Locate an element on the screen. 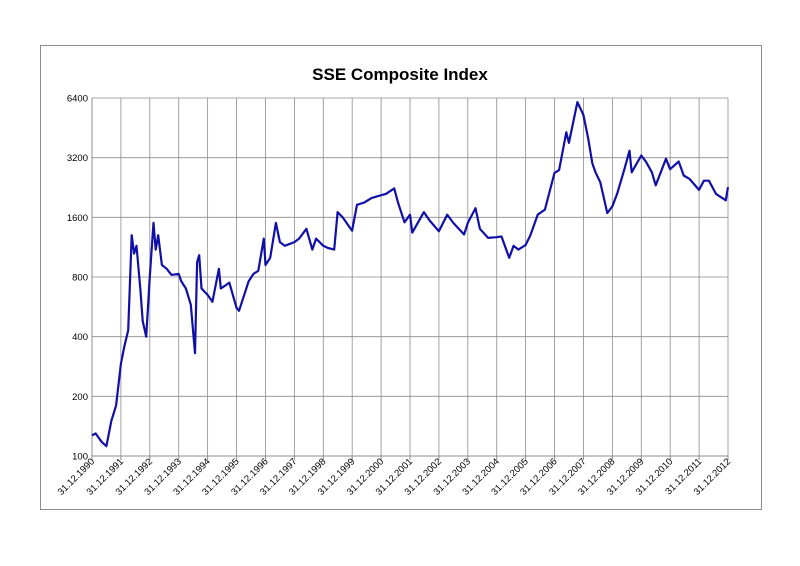  y-tick-label: 6400 is located at coordinates (77, 99).